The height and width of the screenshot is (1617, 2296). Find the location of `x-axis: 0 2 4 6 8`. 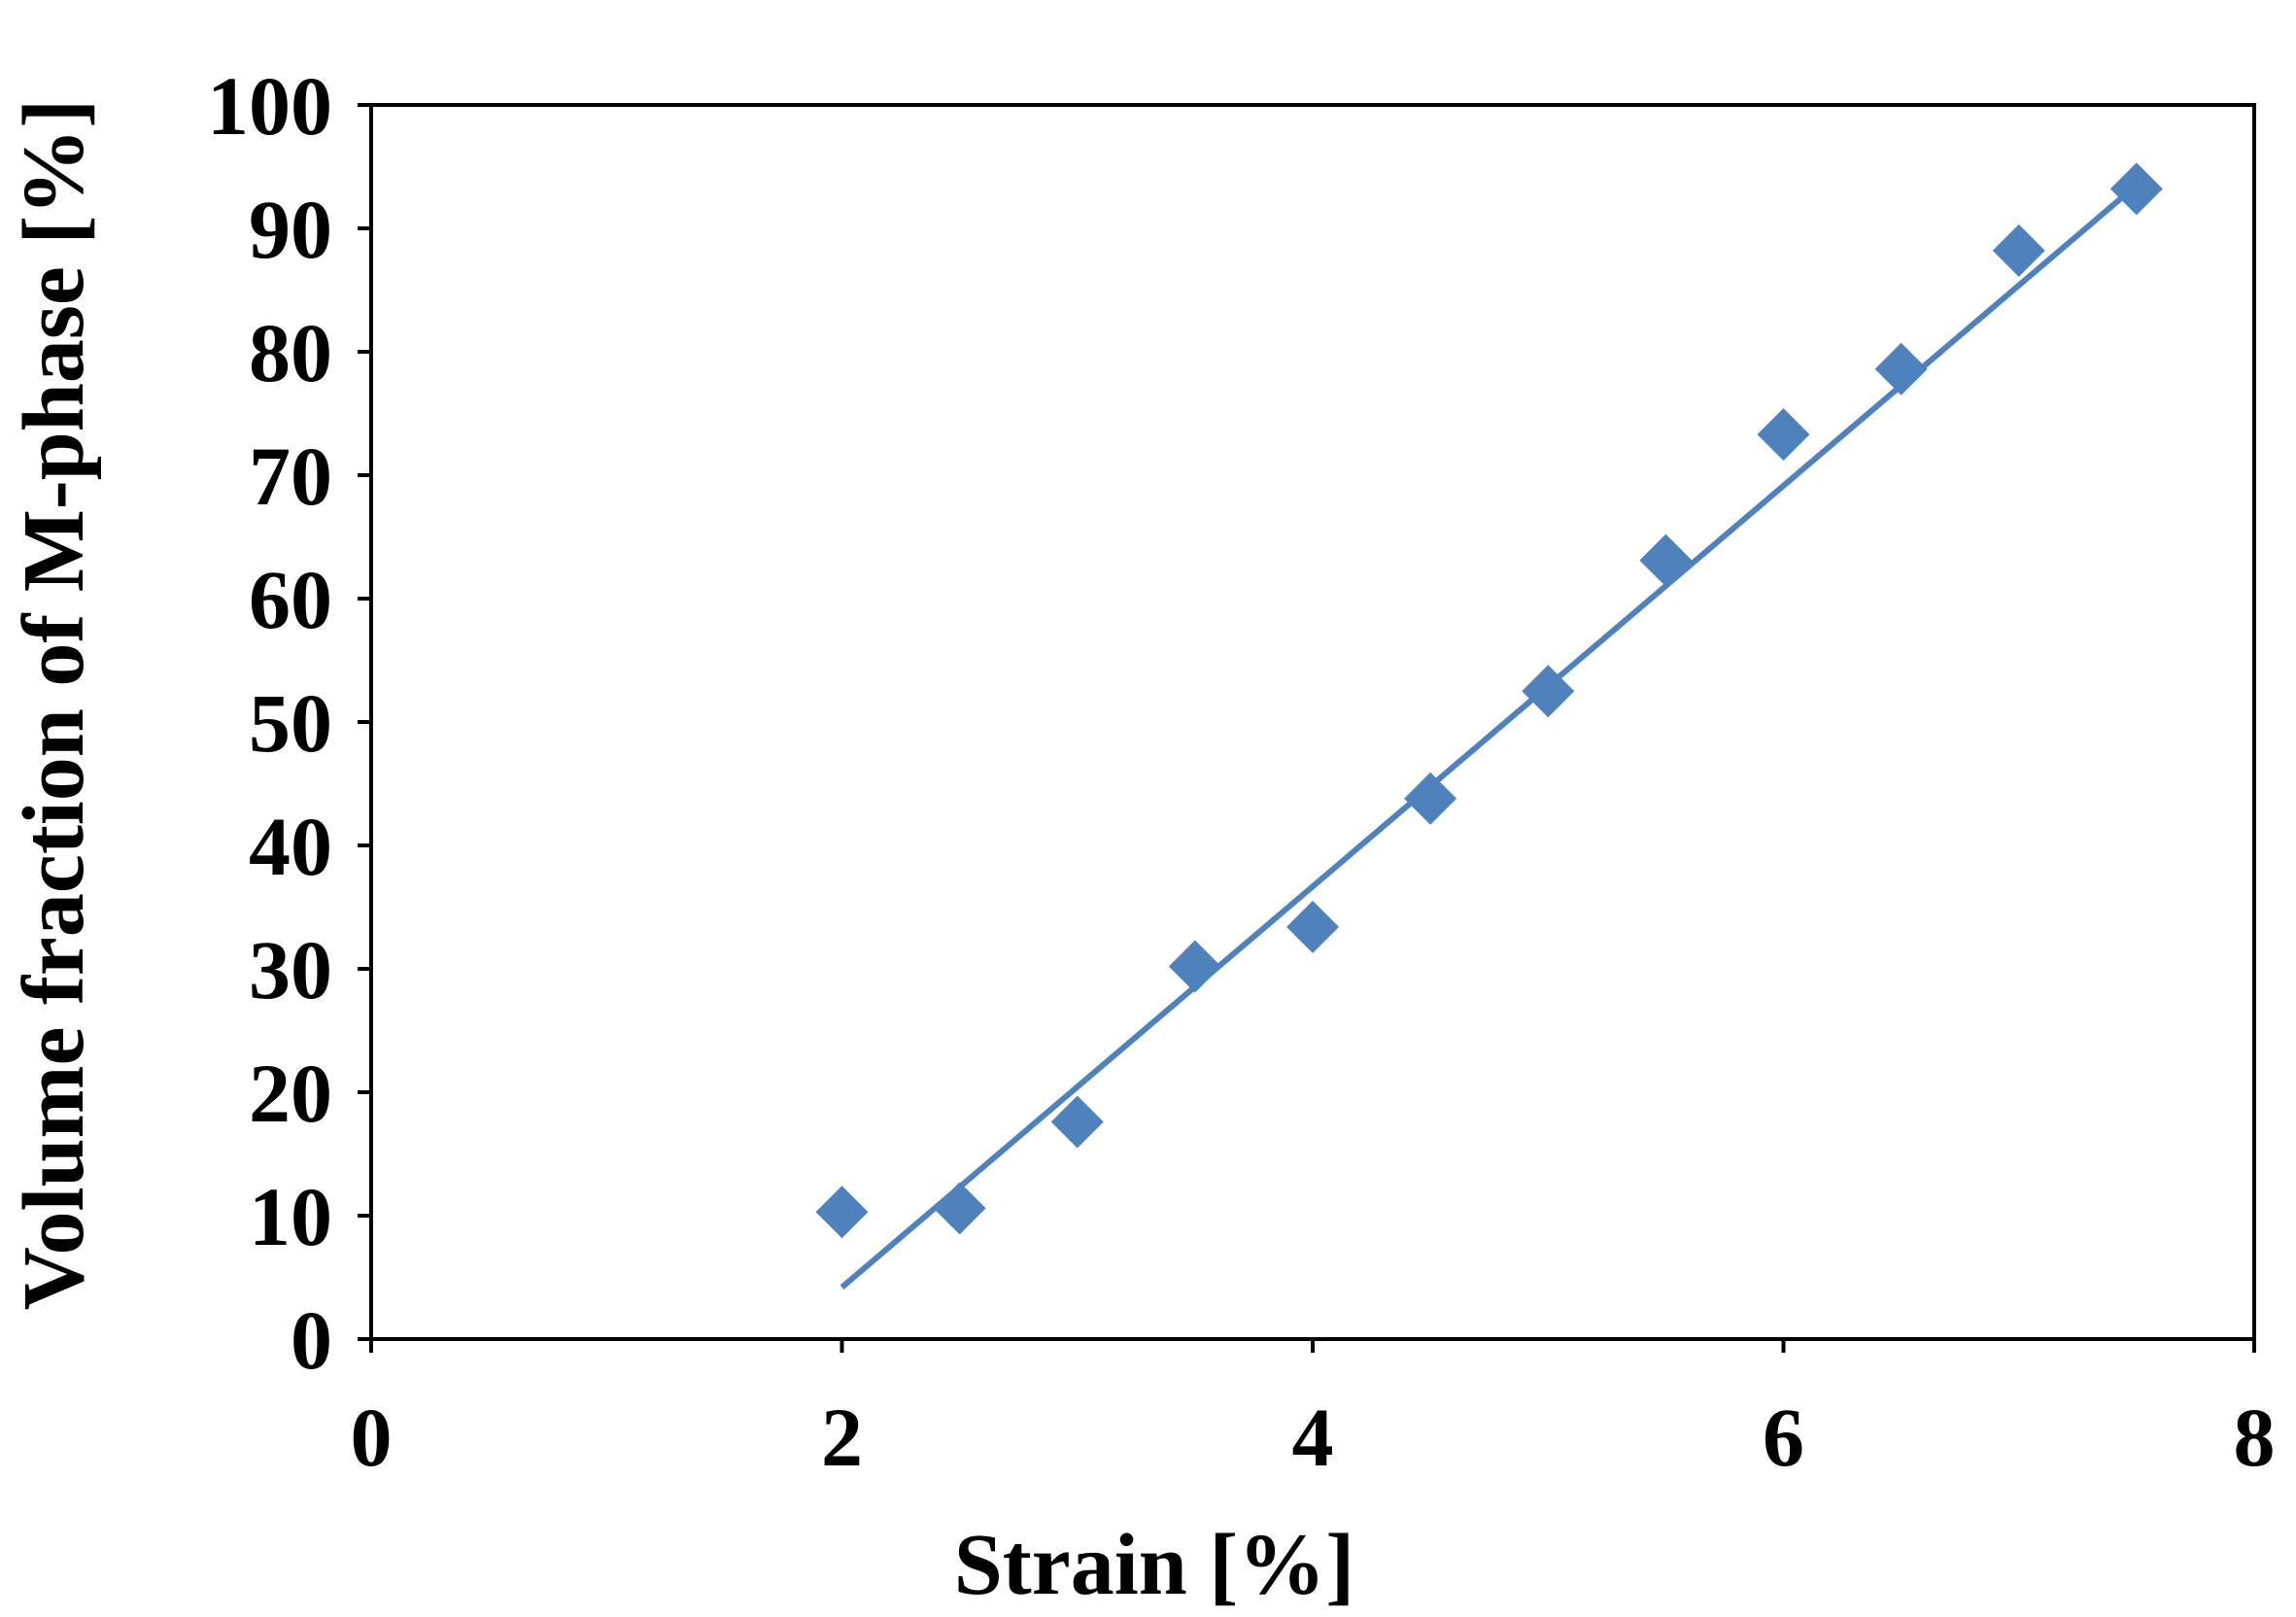

x-axis: 0 2 4 6 8 is located at coordinates (1313, 1411).